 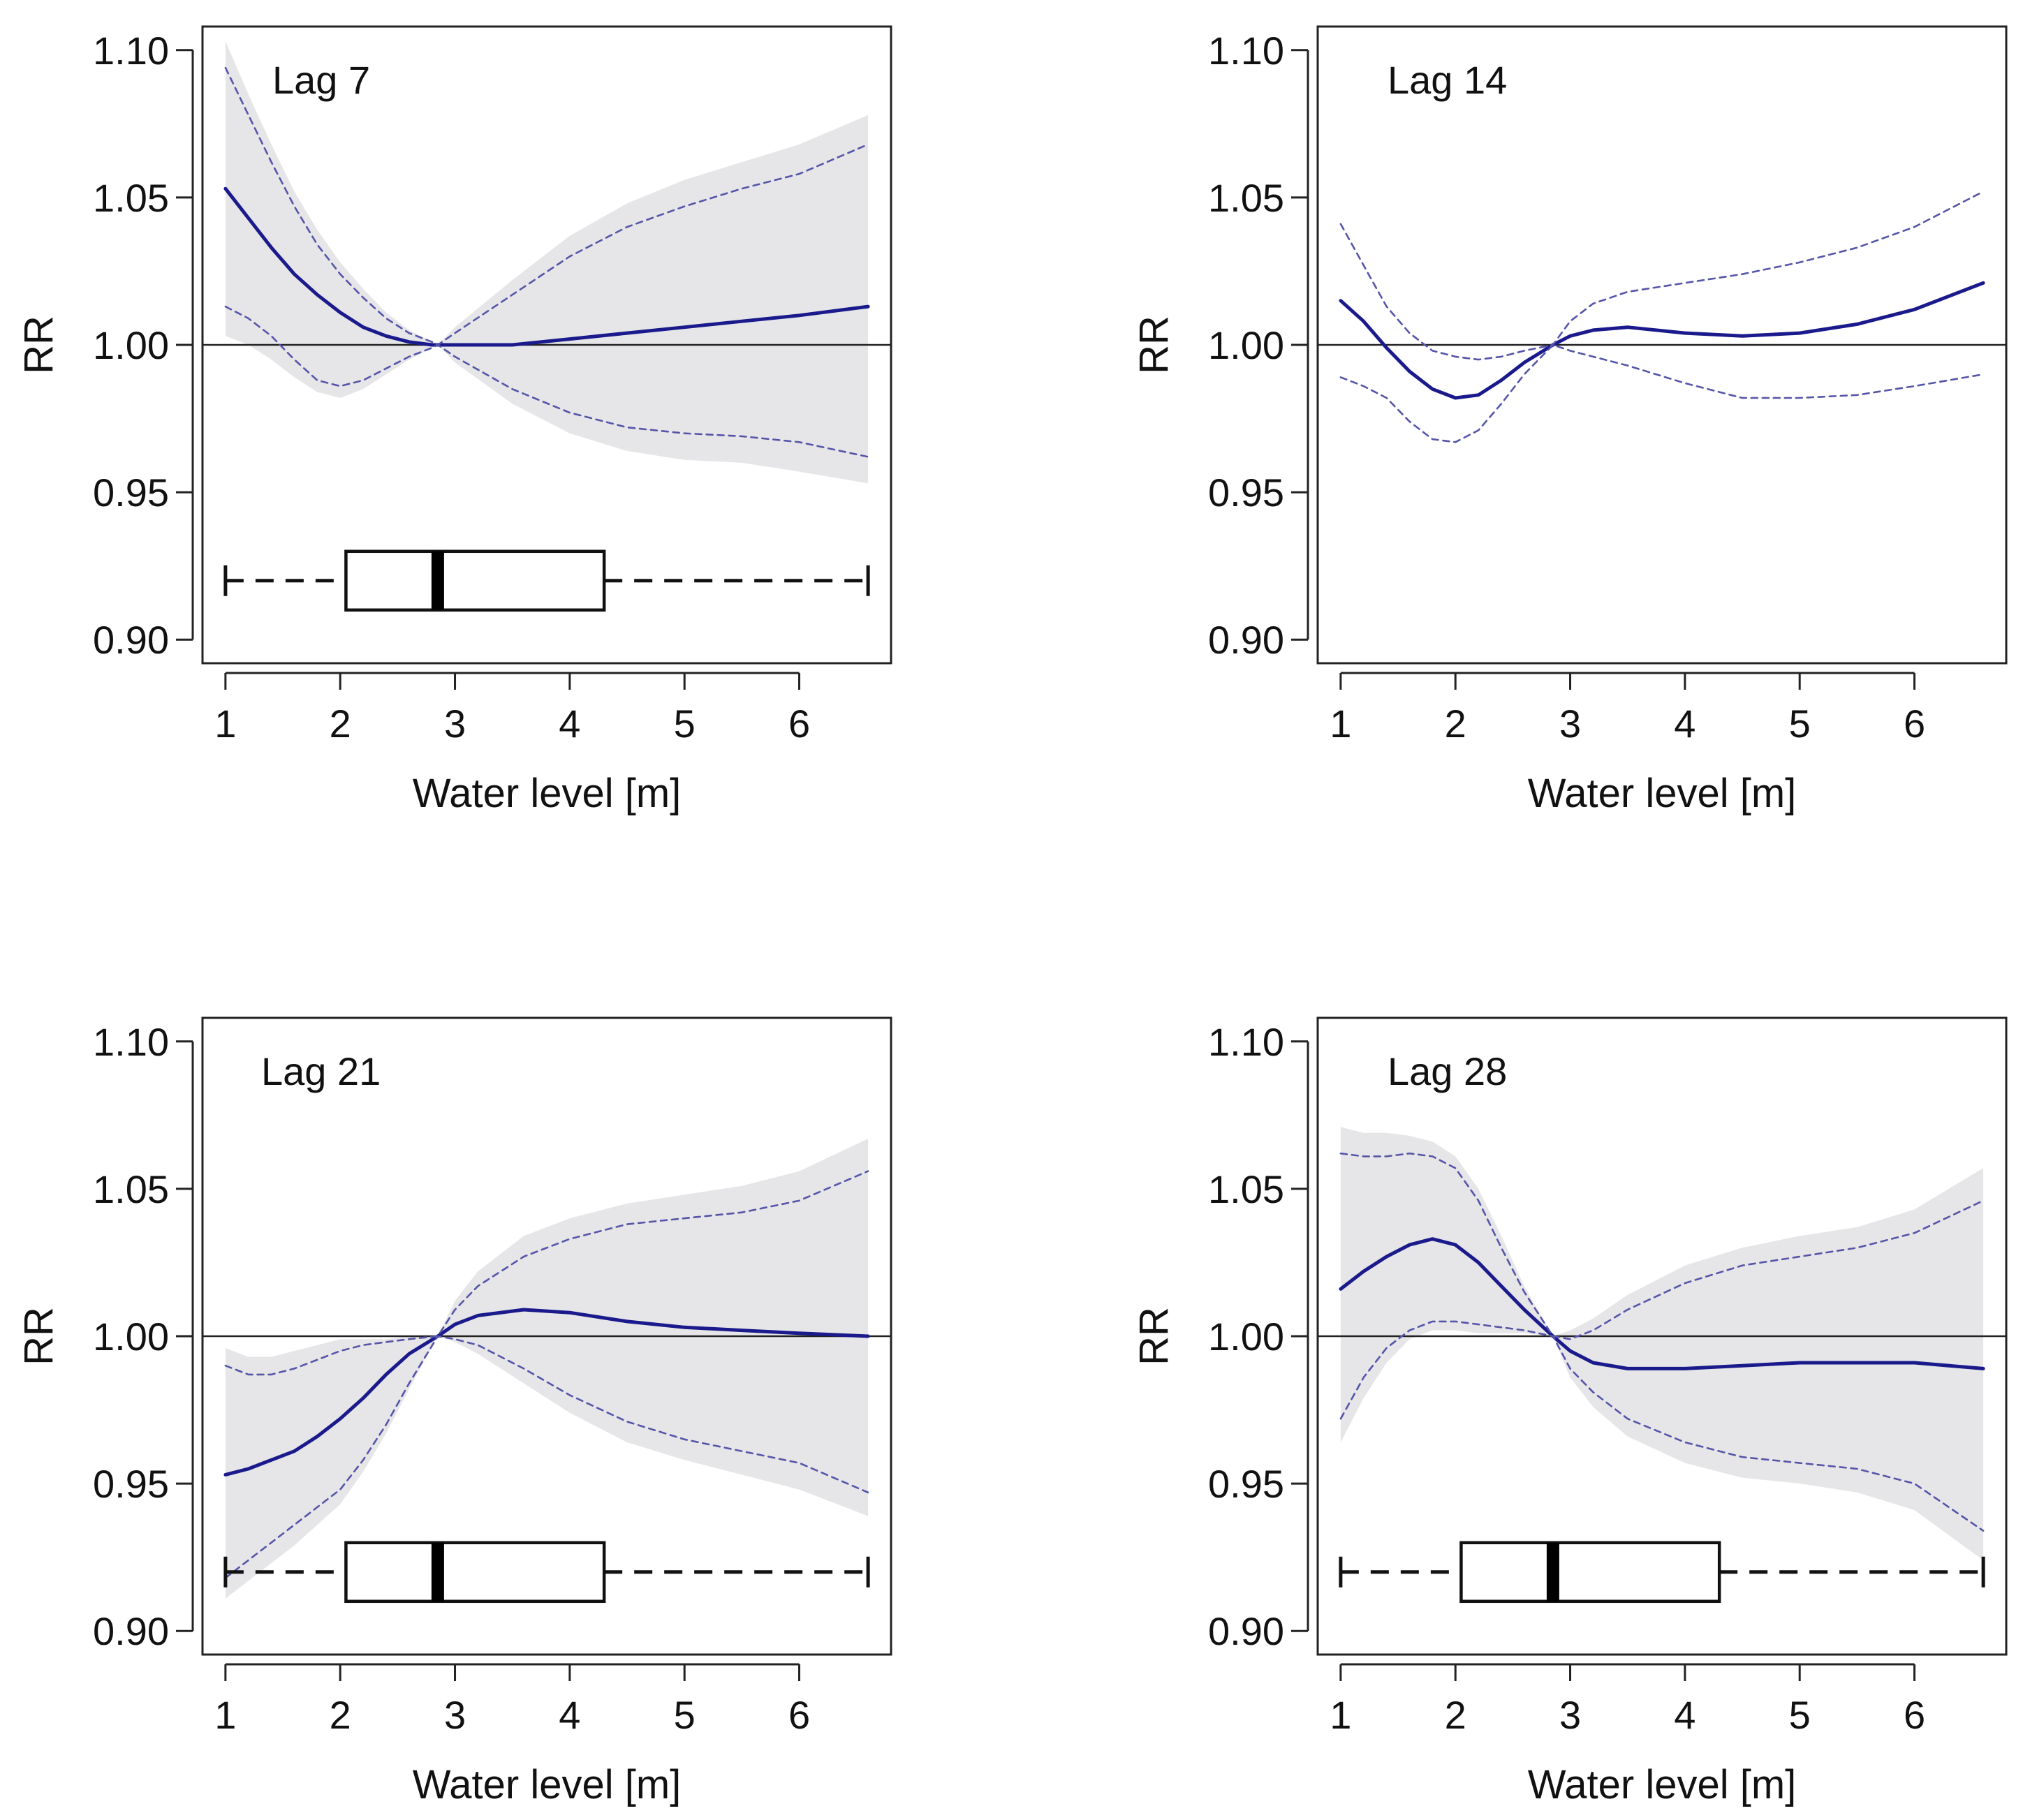 What do you see at coordinates (1448, 1071) in the screenshot?
I see `panel-title: Lag 28` at bounding box center [1448, 1071].